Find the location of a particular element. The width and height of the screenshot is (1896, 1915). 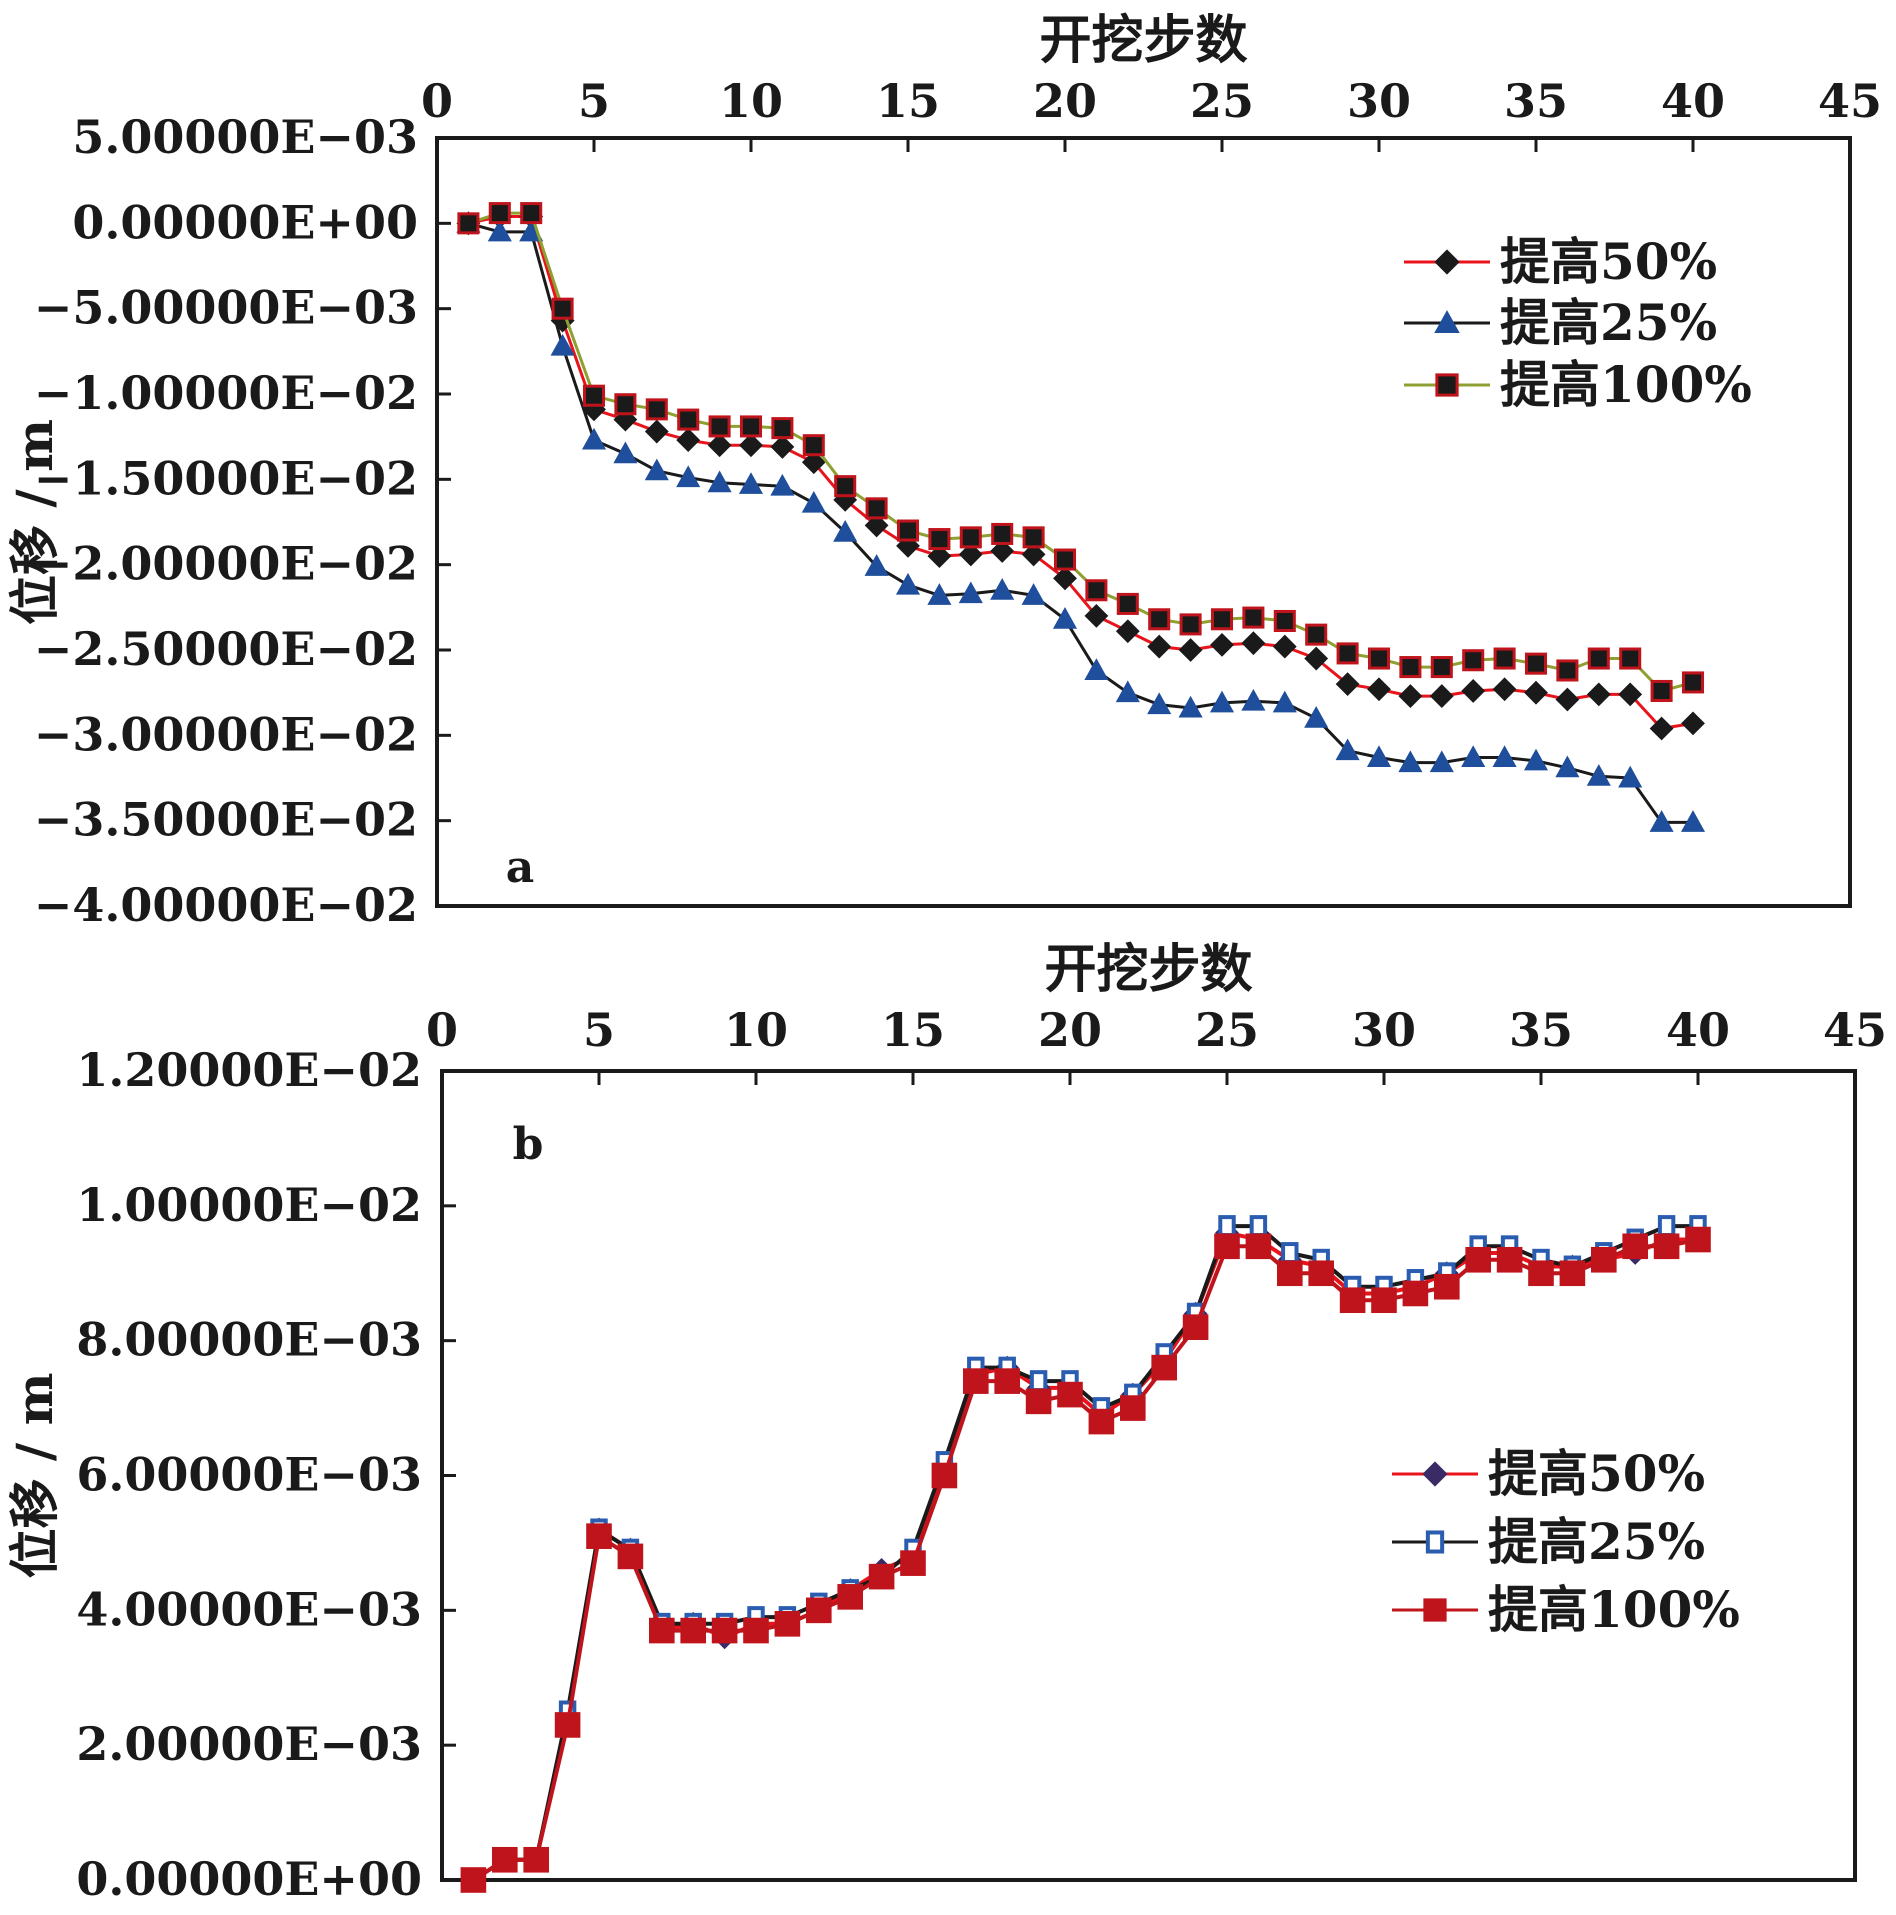

legend-label: 提高100% is located at coordinates (1626, 384).